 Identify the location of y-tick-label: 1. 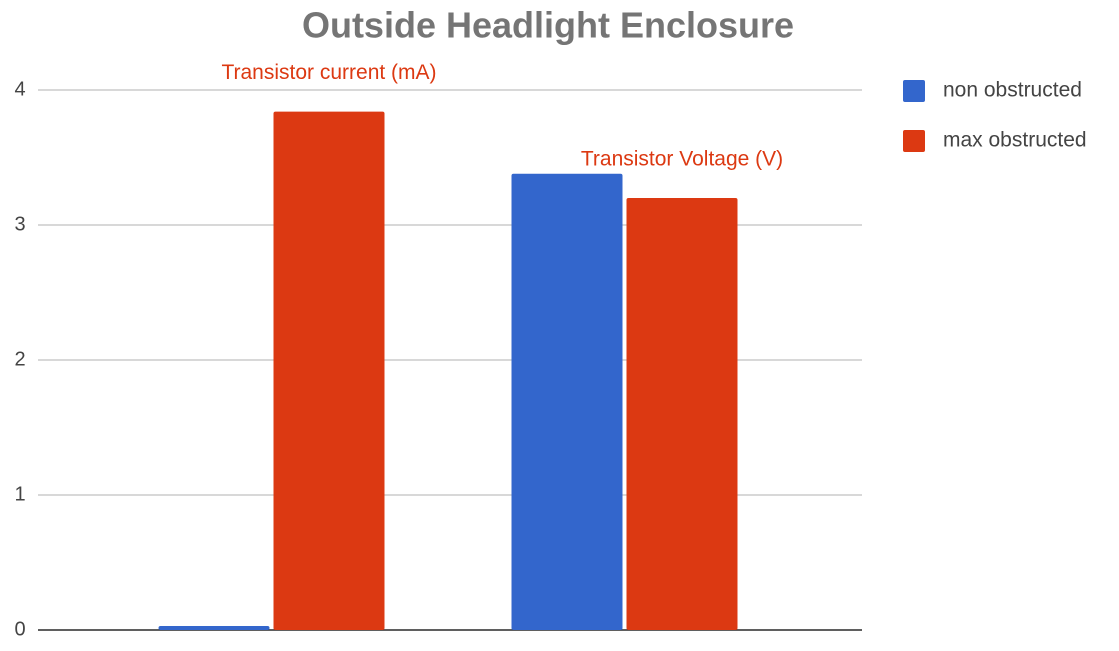
(19, 494).